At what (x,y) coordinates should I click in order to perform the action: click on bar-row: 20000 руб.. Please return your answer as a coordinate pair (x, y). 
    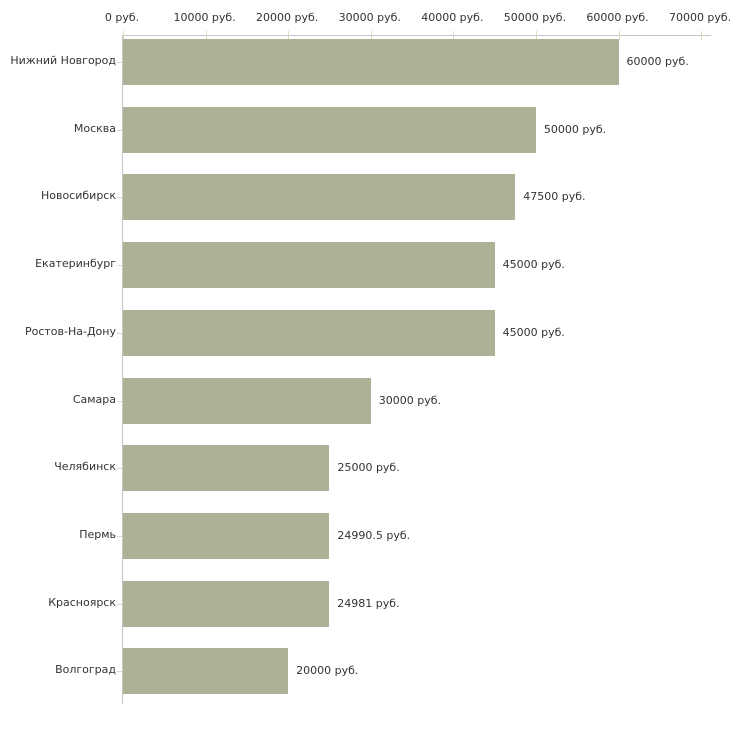
    Looking at the image, I should click on (417, 671).